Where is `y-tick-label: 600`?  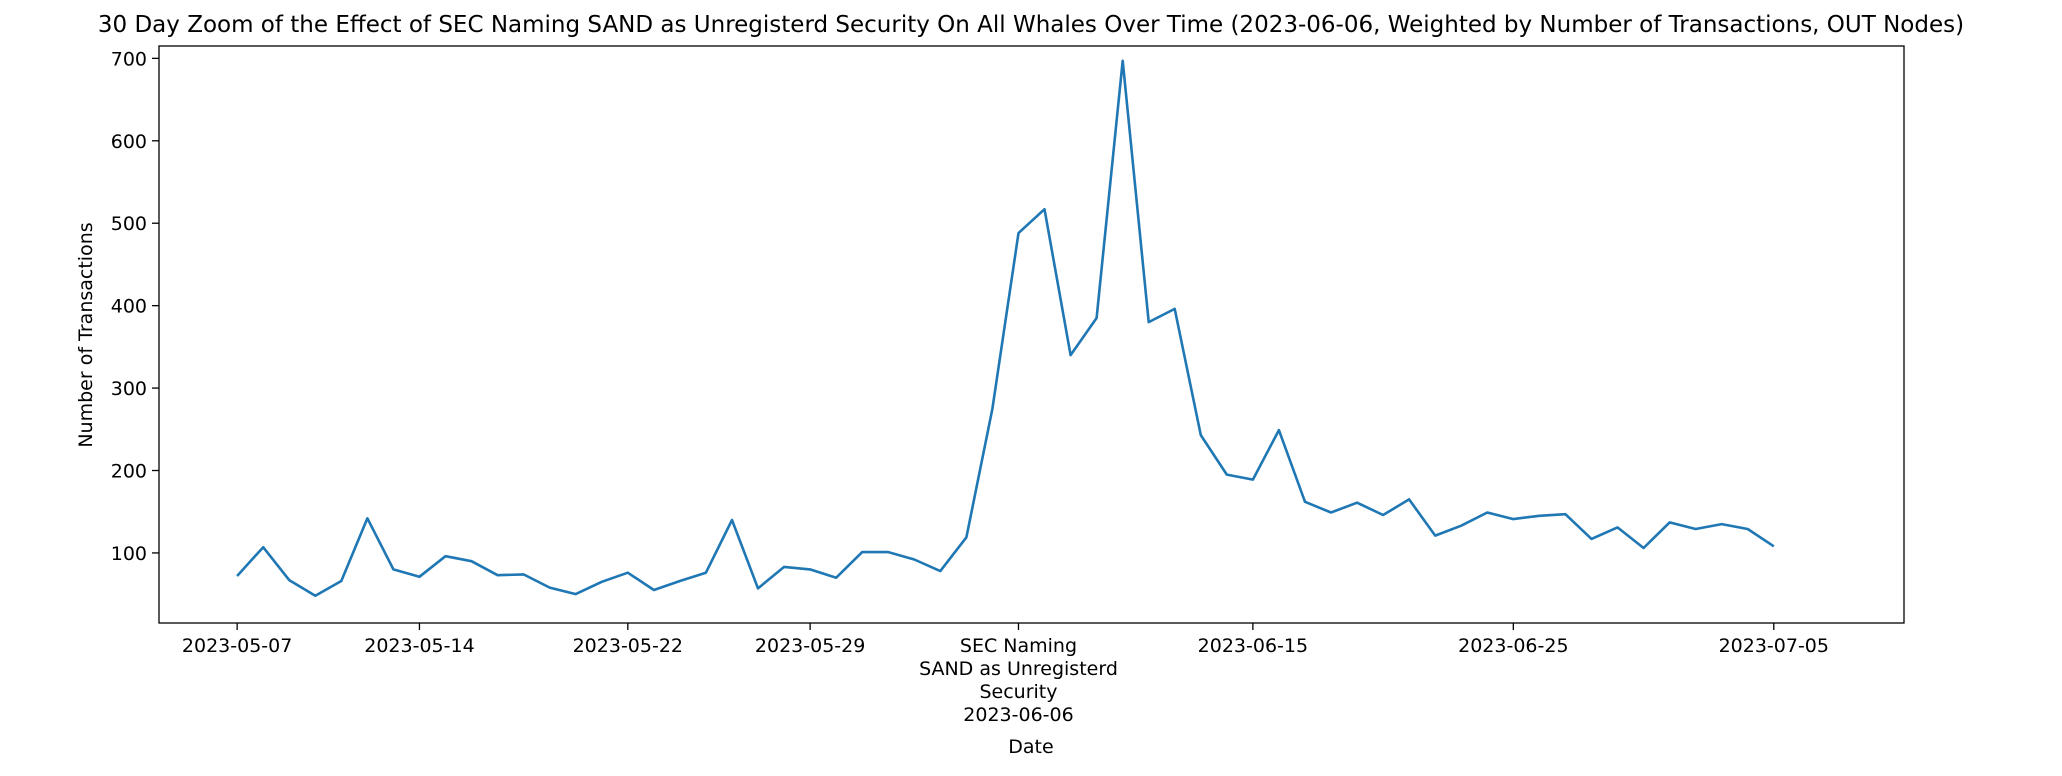
y-tick-label: 600 is located at coordinates (129, 142).